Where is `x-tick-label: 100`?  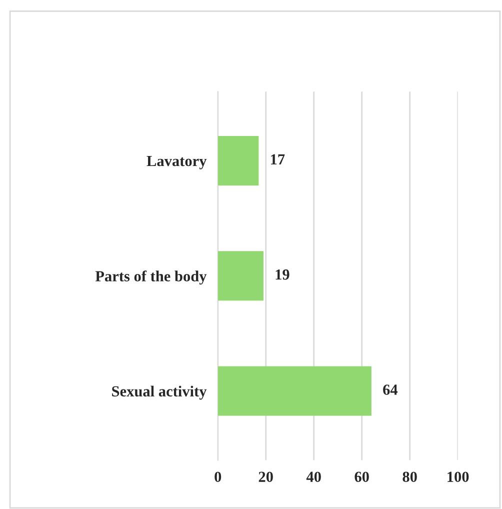 x-tick-label: 100 is located at coordinates (458, 477).